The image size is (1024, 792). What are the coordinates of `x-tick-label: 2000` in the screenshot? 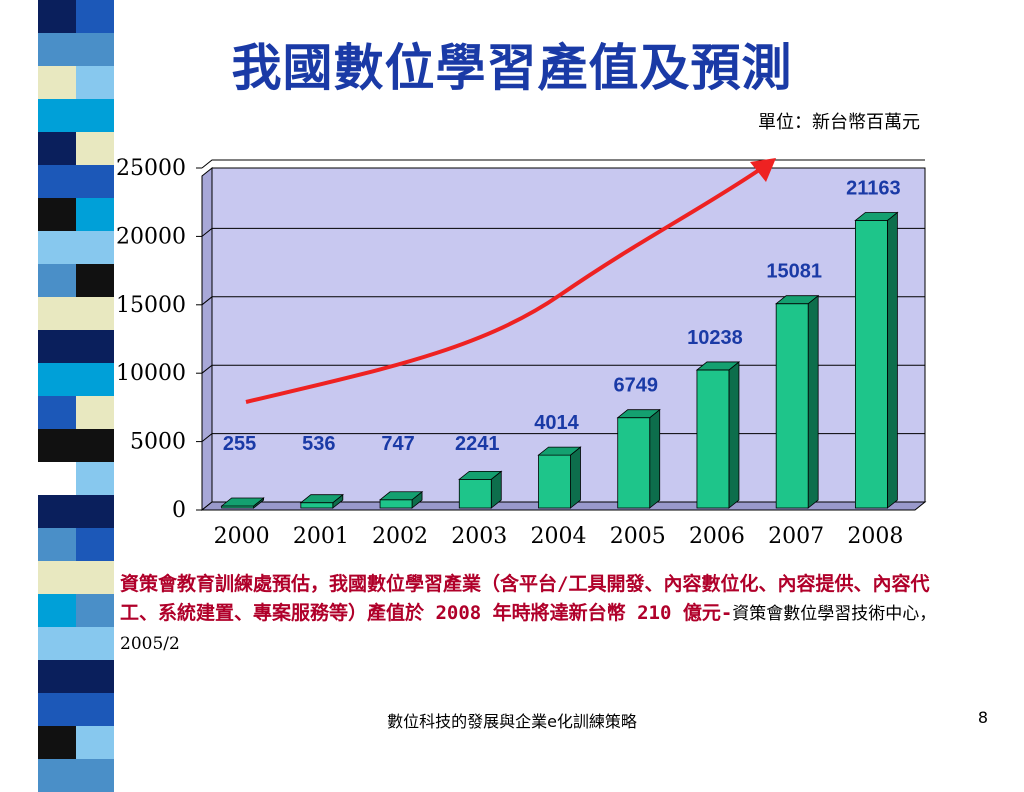 It's located at (242, 536).